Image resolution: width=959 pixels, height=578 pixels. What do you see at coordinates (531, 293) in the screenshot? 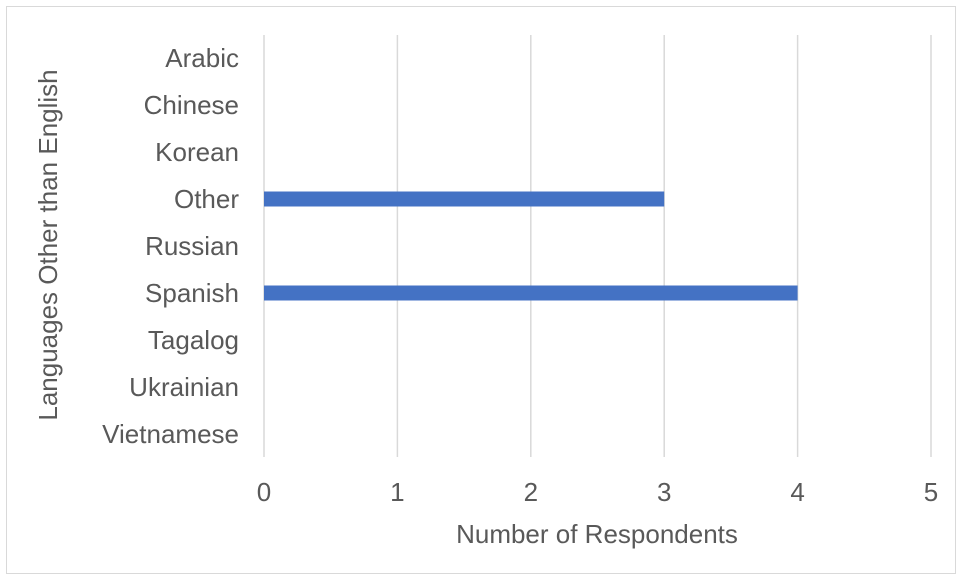
I see `bar-spanish` at bounding box center [531, 293].